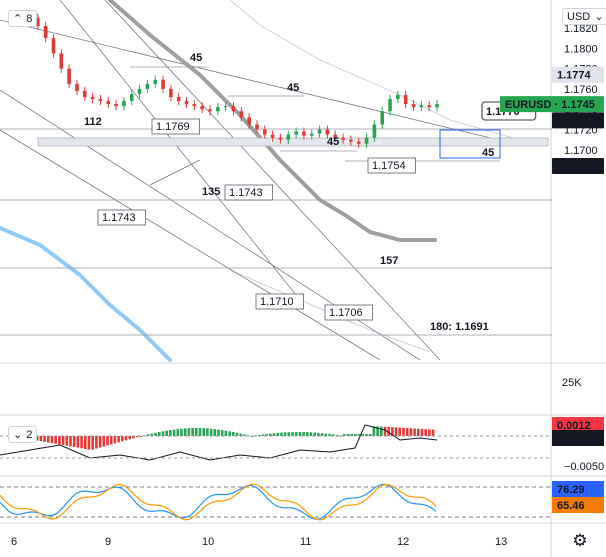 Image resolution: width=606 pixels, height=557 pixels. Describe the element at coordinates (574, 426) in the screenshot. I see `indicator-badge-text: 0.0012` at that location.